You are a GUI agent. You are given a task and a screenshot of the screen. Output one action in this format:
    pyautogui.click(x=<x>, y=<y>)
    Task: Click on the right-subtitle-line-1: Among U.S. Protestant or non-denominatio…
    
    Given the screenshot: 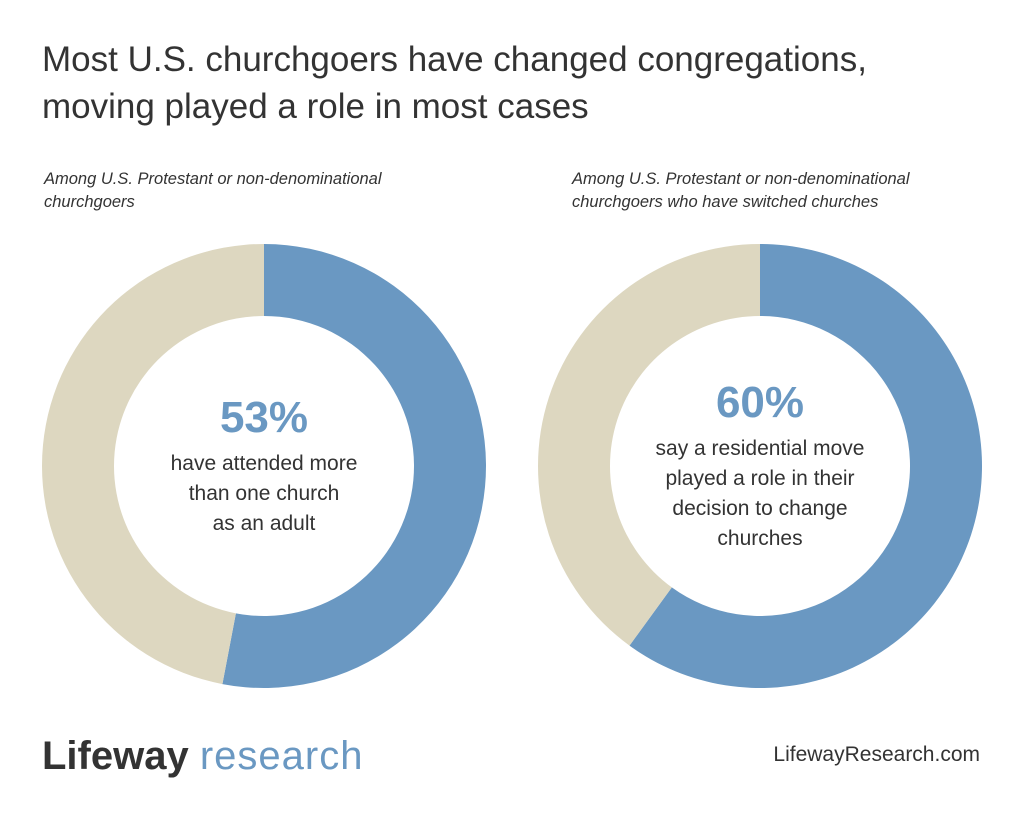 What is the action you would take?
    pyautogui.click(x=741, y=179)
    